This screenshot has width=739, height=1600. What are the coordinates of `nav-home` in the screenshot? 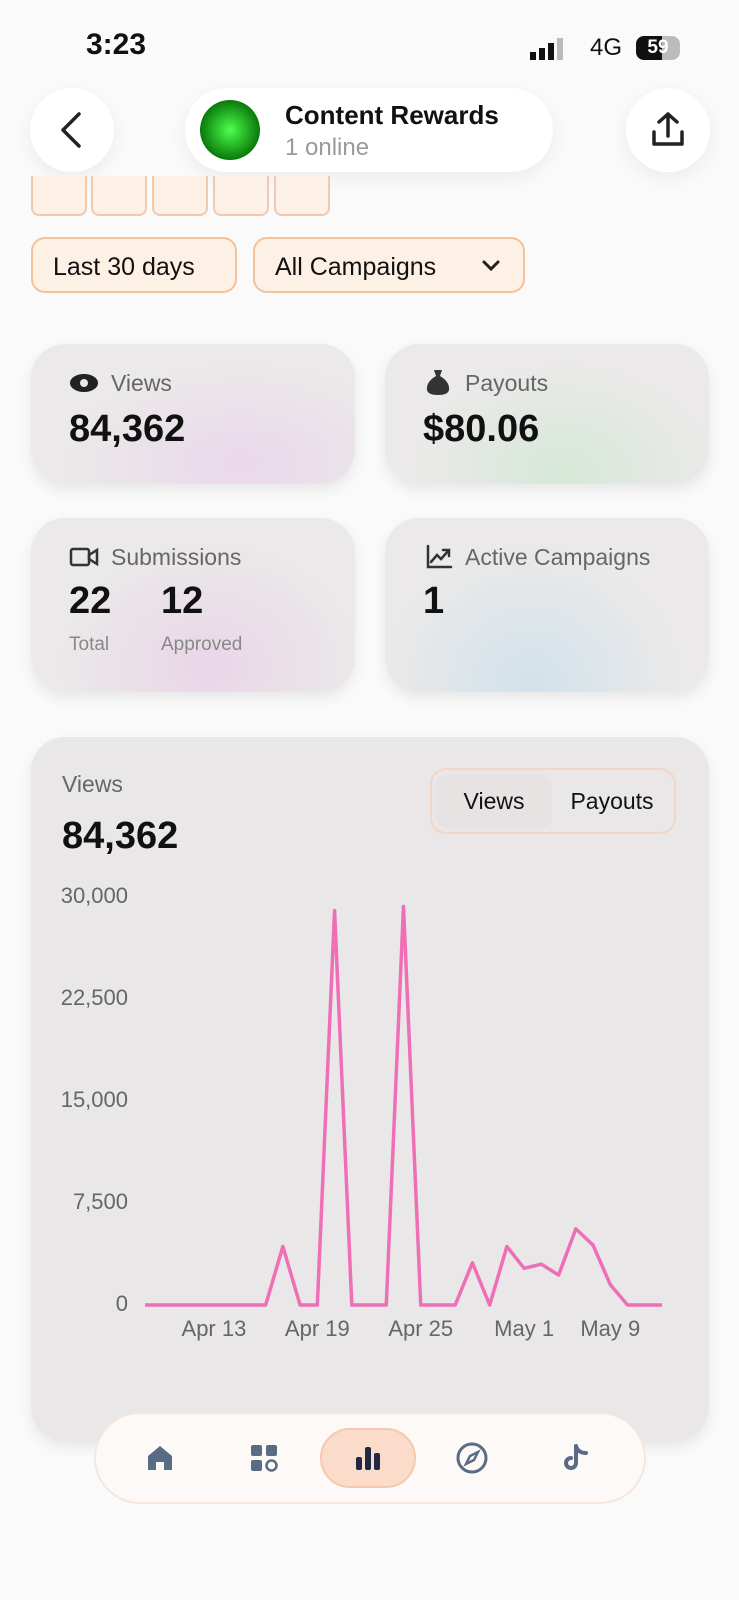 It's located at (160, 1458).